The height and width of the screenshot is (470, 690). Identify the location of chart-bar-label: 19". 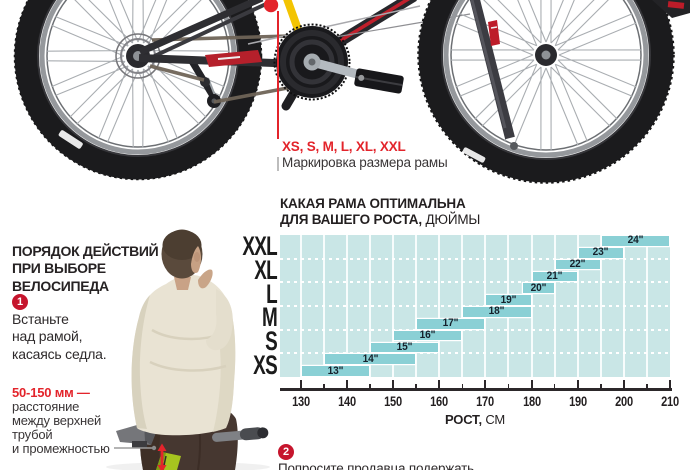
(508, 299).